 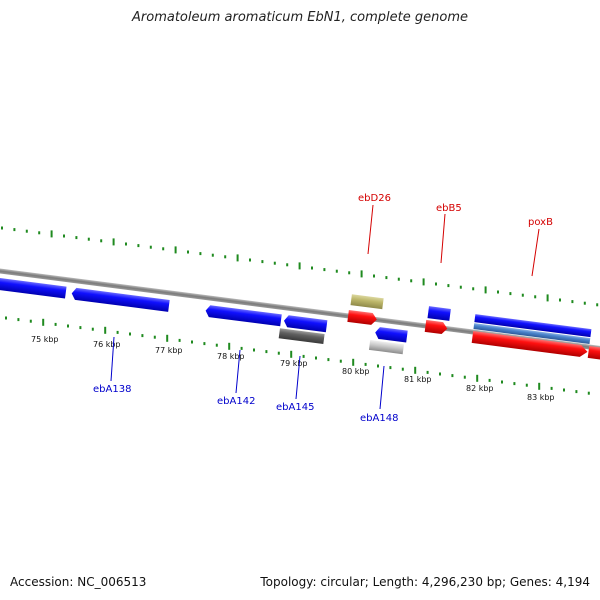 What do you see at coordinates (455, 235) in the screenshot?
I see `forward-gene-labels: ebD26 ebB5 poxB` at bounding box center [455, 235].